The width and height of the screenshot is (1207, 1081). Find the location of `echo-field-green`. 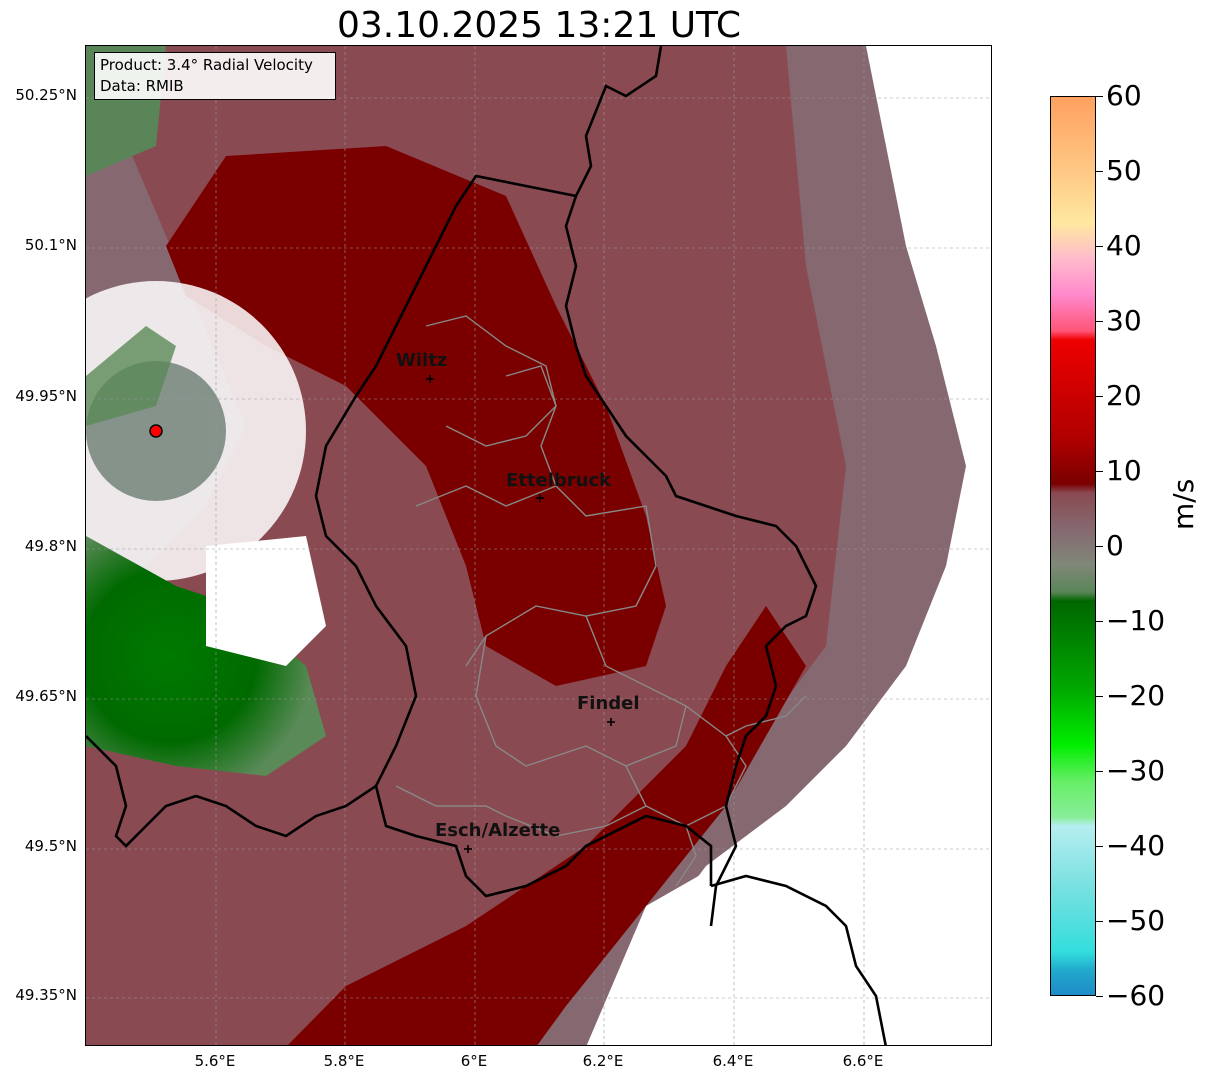

echo-field-green is located at coordinates (206, 656).